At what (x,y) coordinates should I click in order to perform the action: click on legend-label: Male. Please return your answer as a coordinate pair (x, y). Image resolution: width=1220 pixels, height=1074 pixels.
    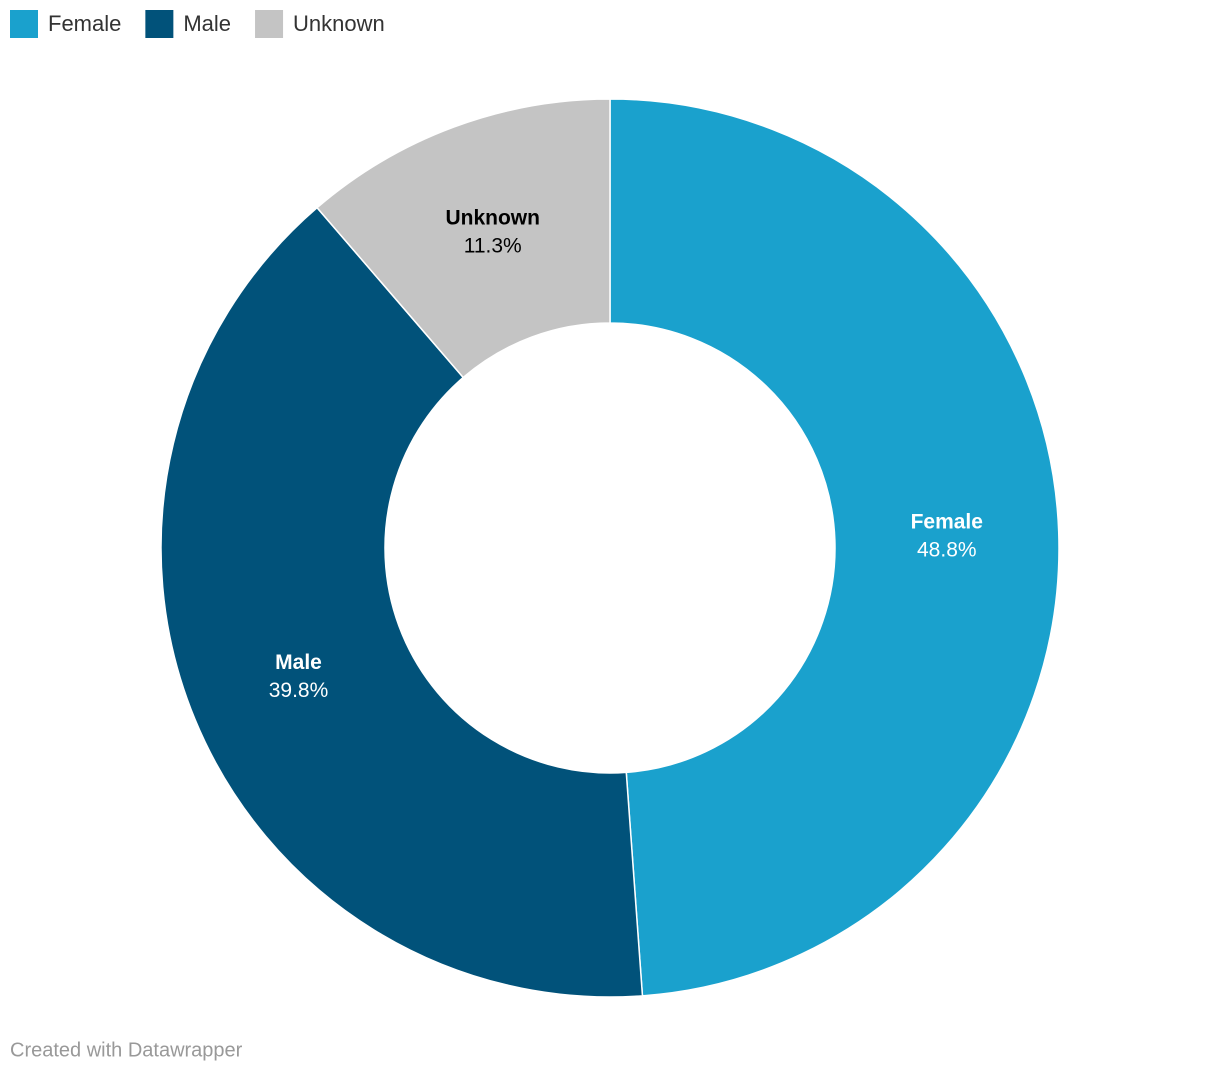
    Looking at the image, I should click on (207, 23).